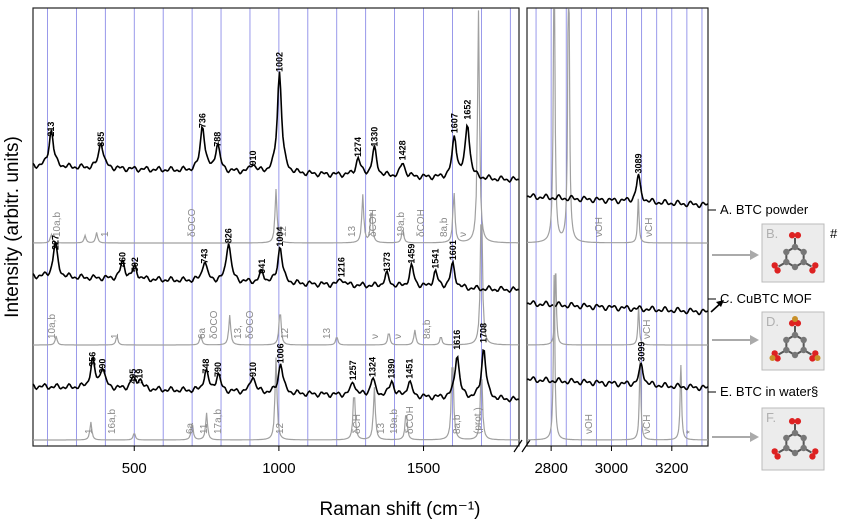 The height and width of the screenshot is (526, 850). Describe the element at coordinates (205, 256) in the screenshot. I see `peak-label: 743` at that location.